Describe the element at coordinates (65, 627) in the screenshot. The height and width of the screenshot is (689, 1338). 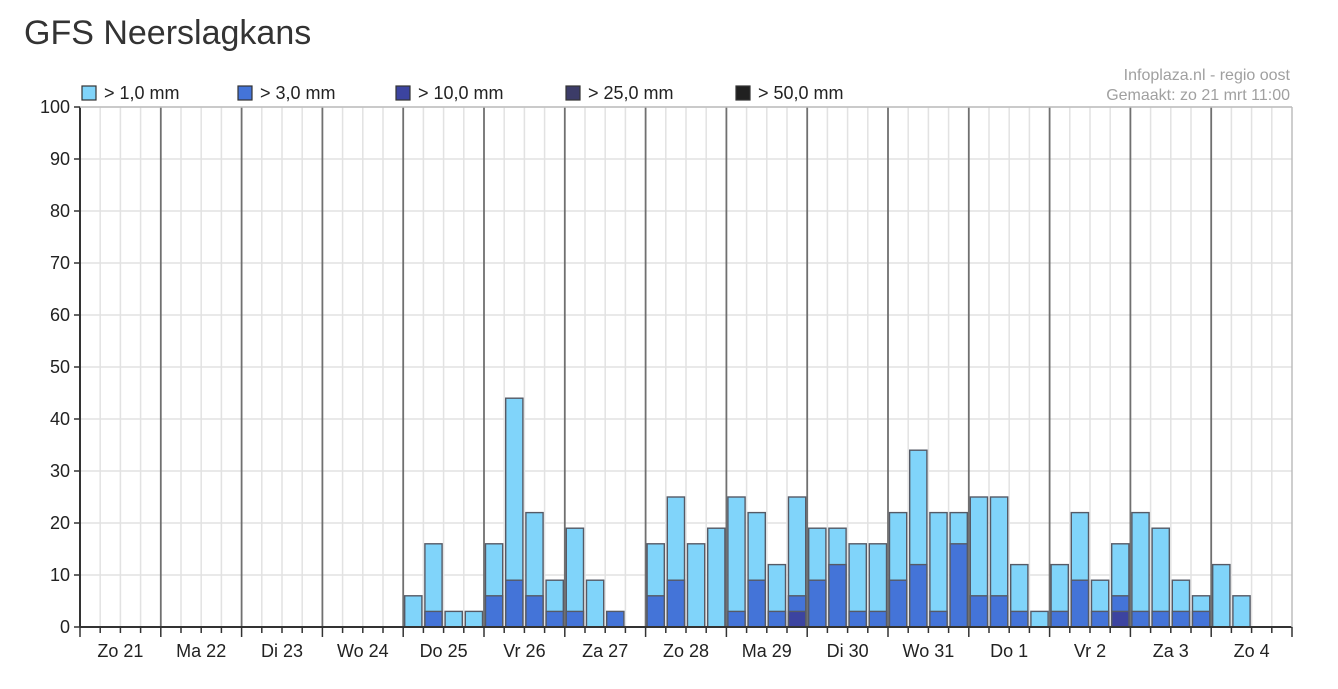
I see `y-tick-label: 0` at that location.